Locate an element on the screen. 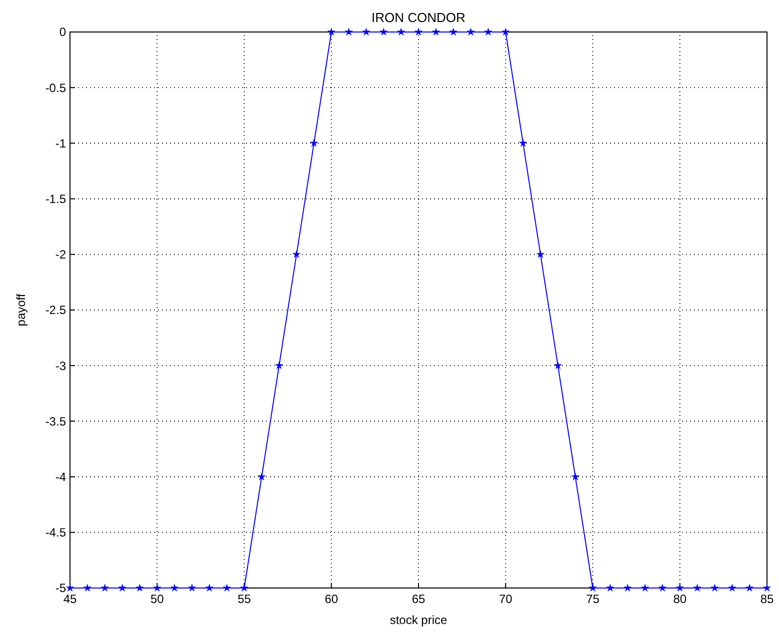 The image size is (779, 634). x-tick-label: 75 is located at coordinates (593, 599).